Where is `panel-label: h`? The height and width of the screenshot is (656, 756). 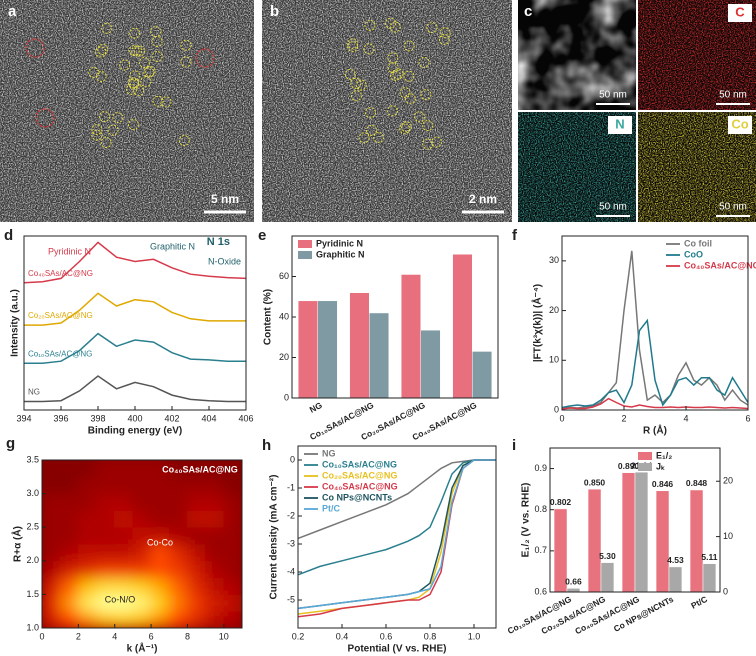 panel-label: h is located at coordinates (266, 445).